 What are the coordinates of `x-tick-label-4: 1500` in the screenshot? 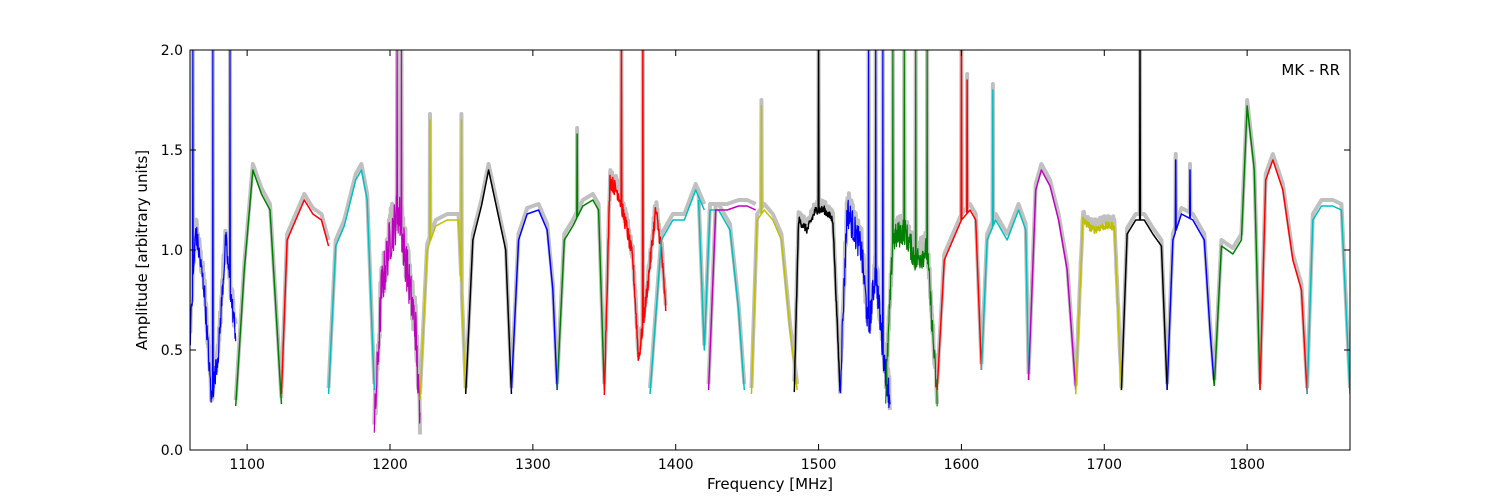 It's located at (819, 465).